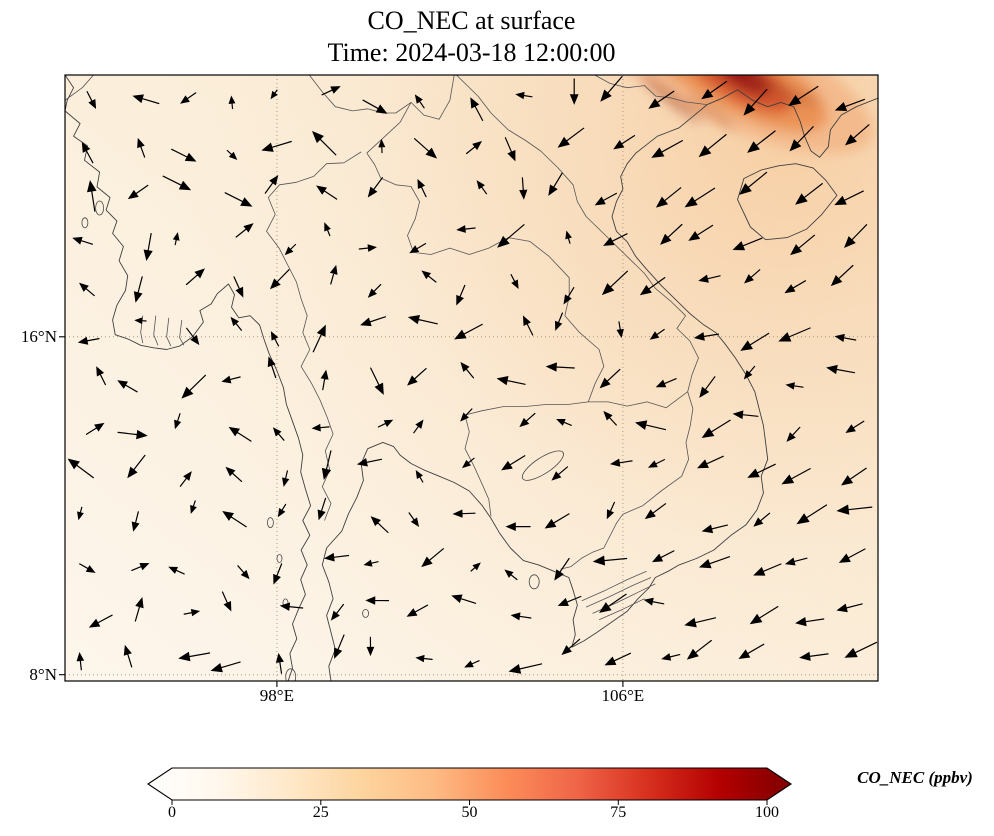  I want to click on co-plume, so click(726, 114).